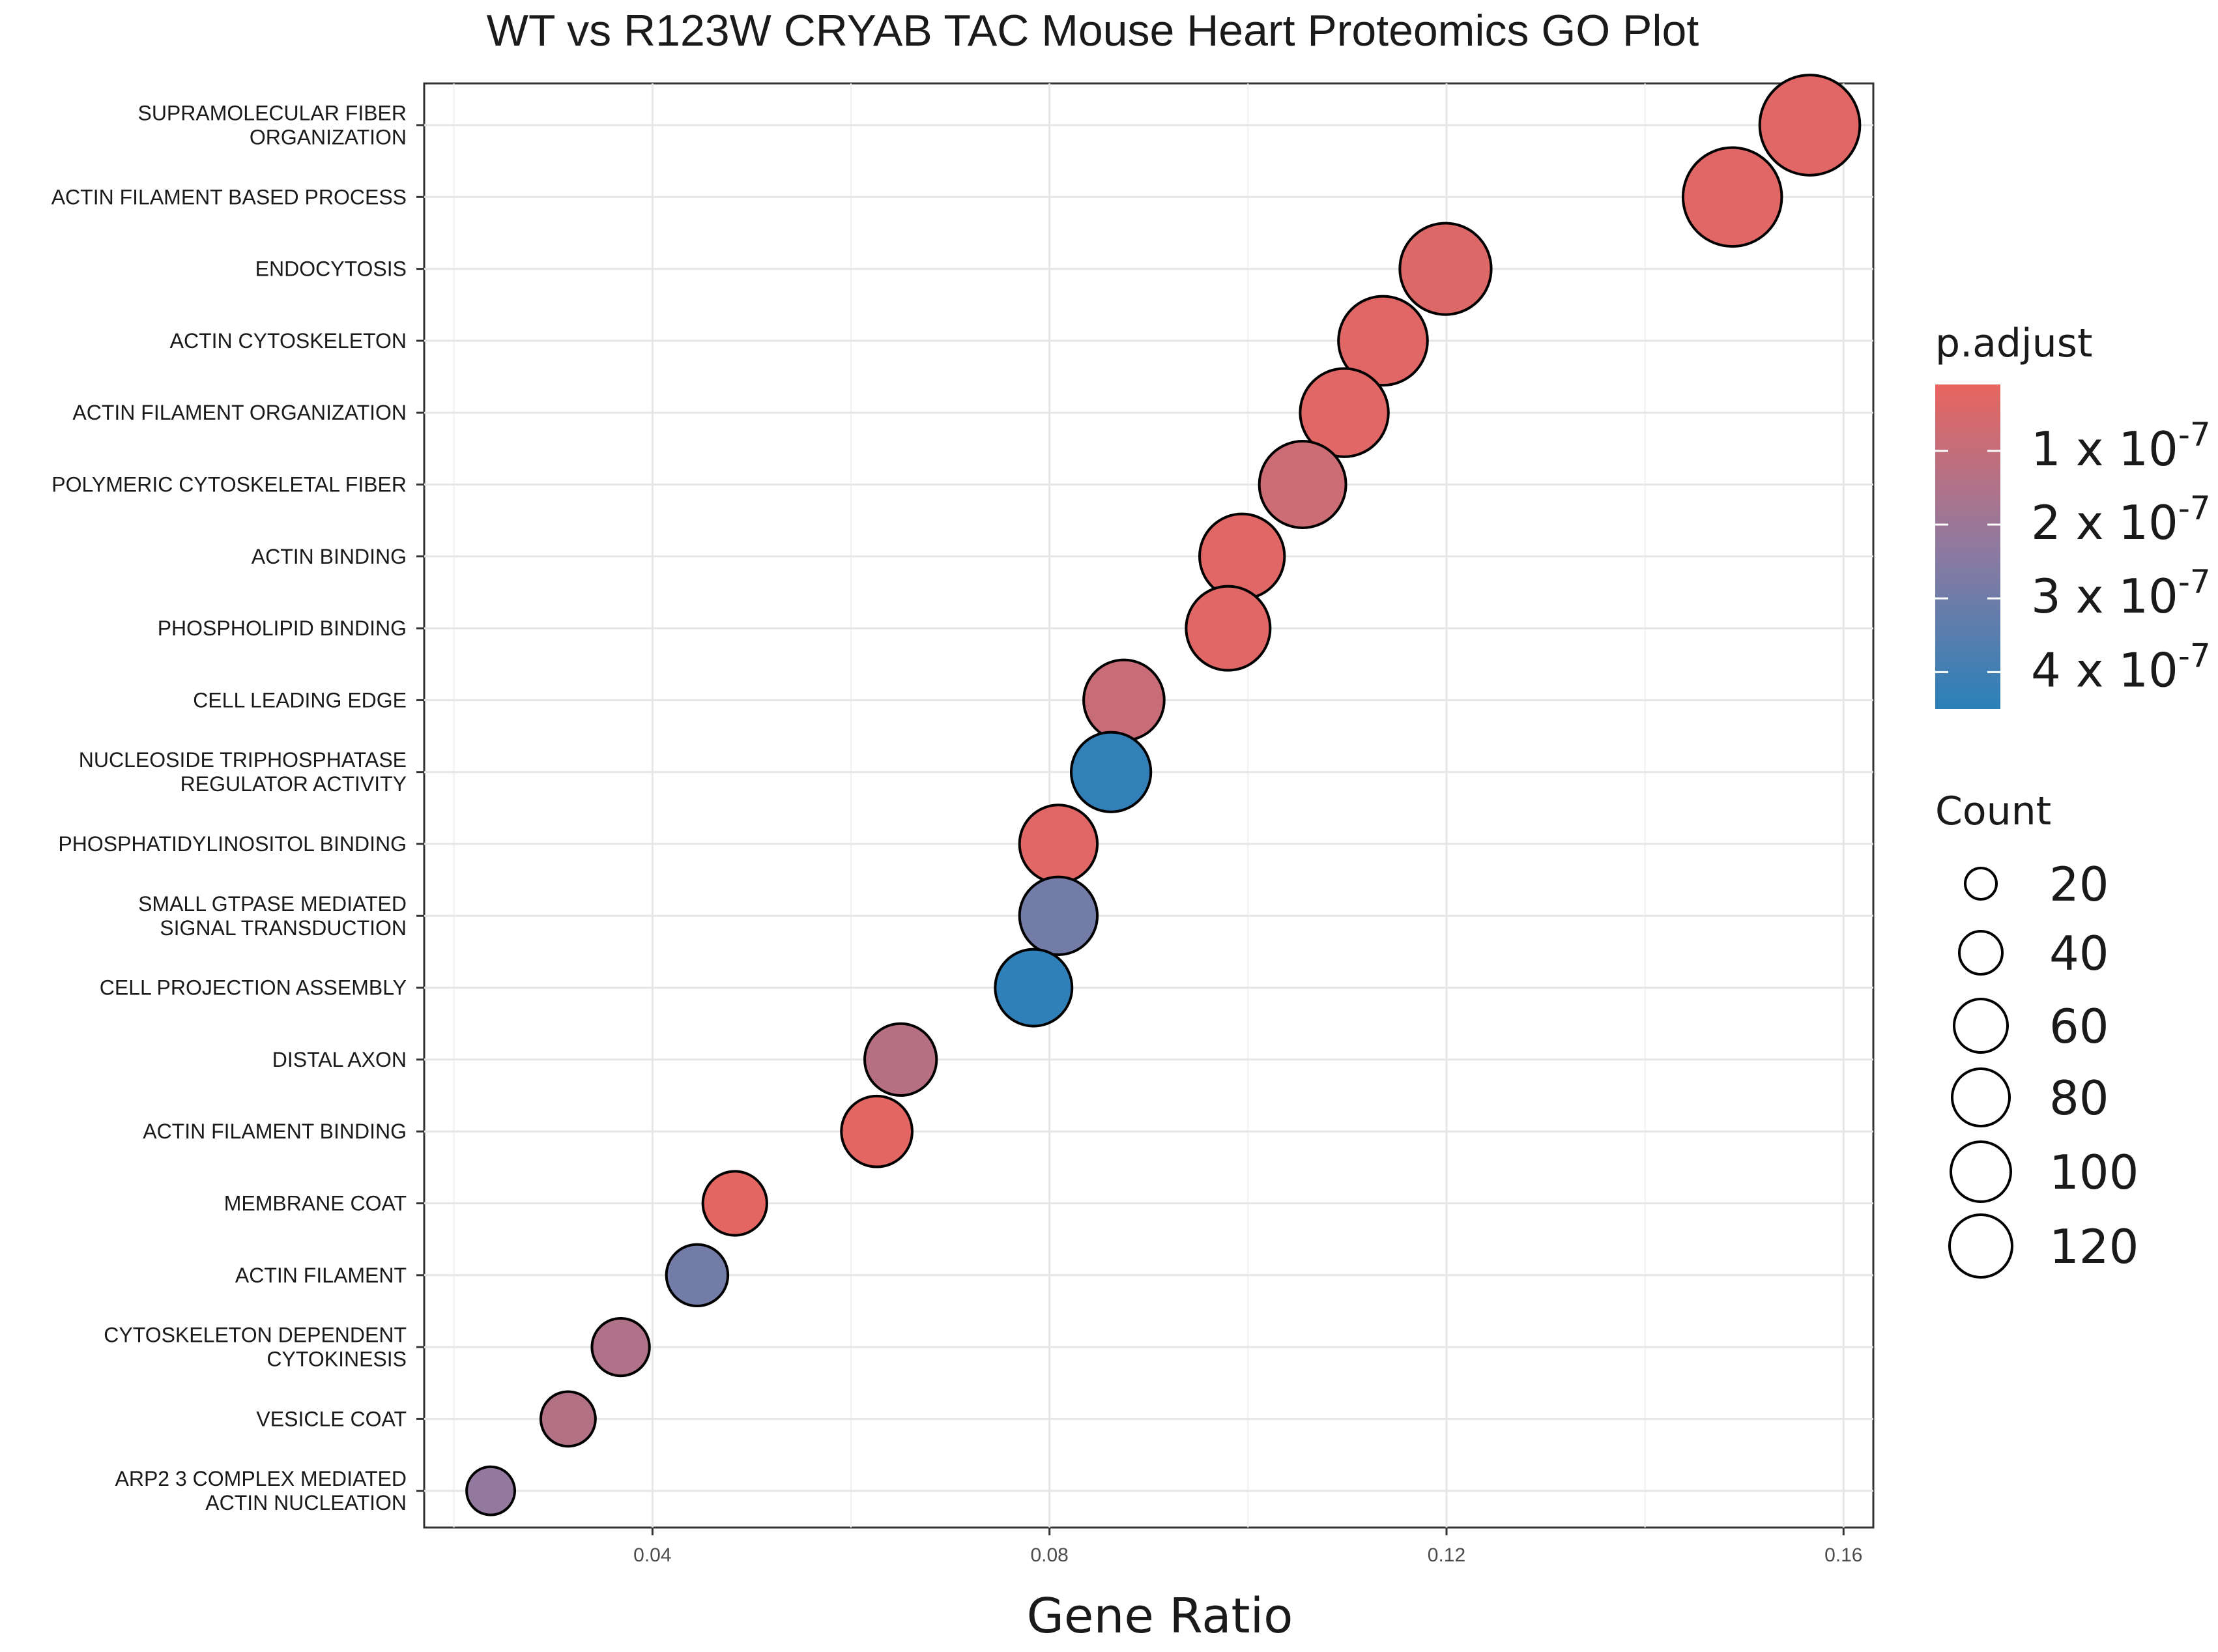 The image size is (2218, 1652). I want to click on color-legend-label: 1 x 10-7, so click(2121, 446).